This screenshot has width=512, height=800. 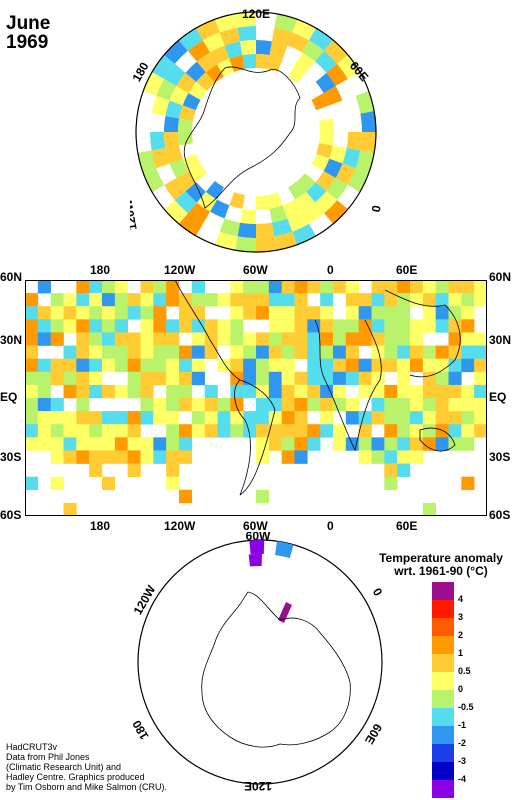 What do you see at coordinates (271, 581) in the screenshot?
I see `south-polar-anomaly-cells` at bounding box center [271, 581].